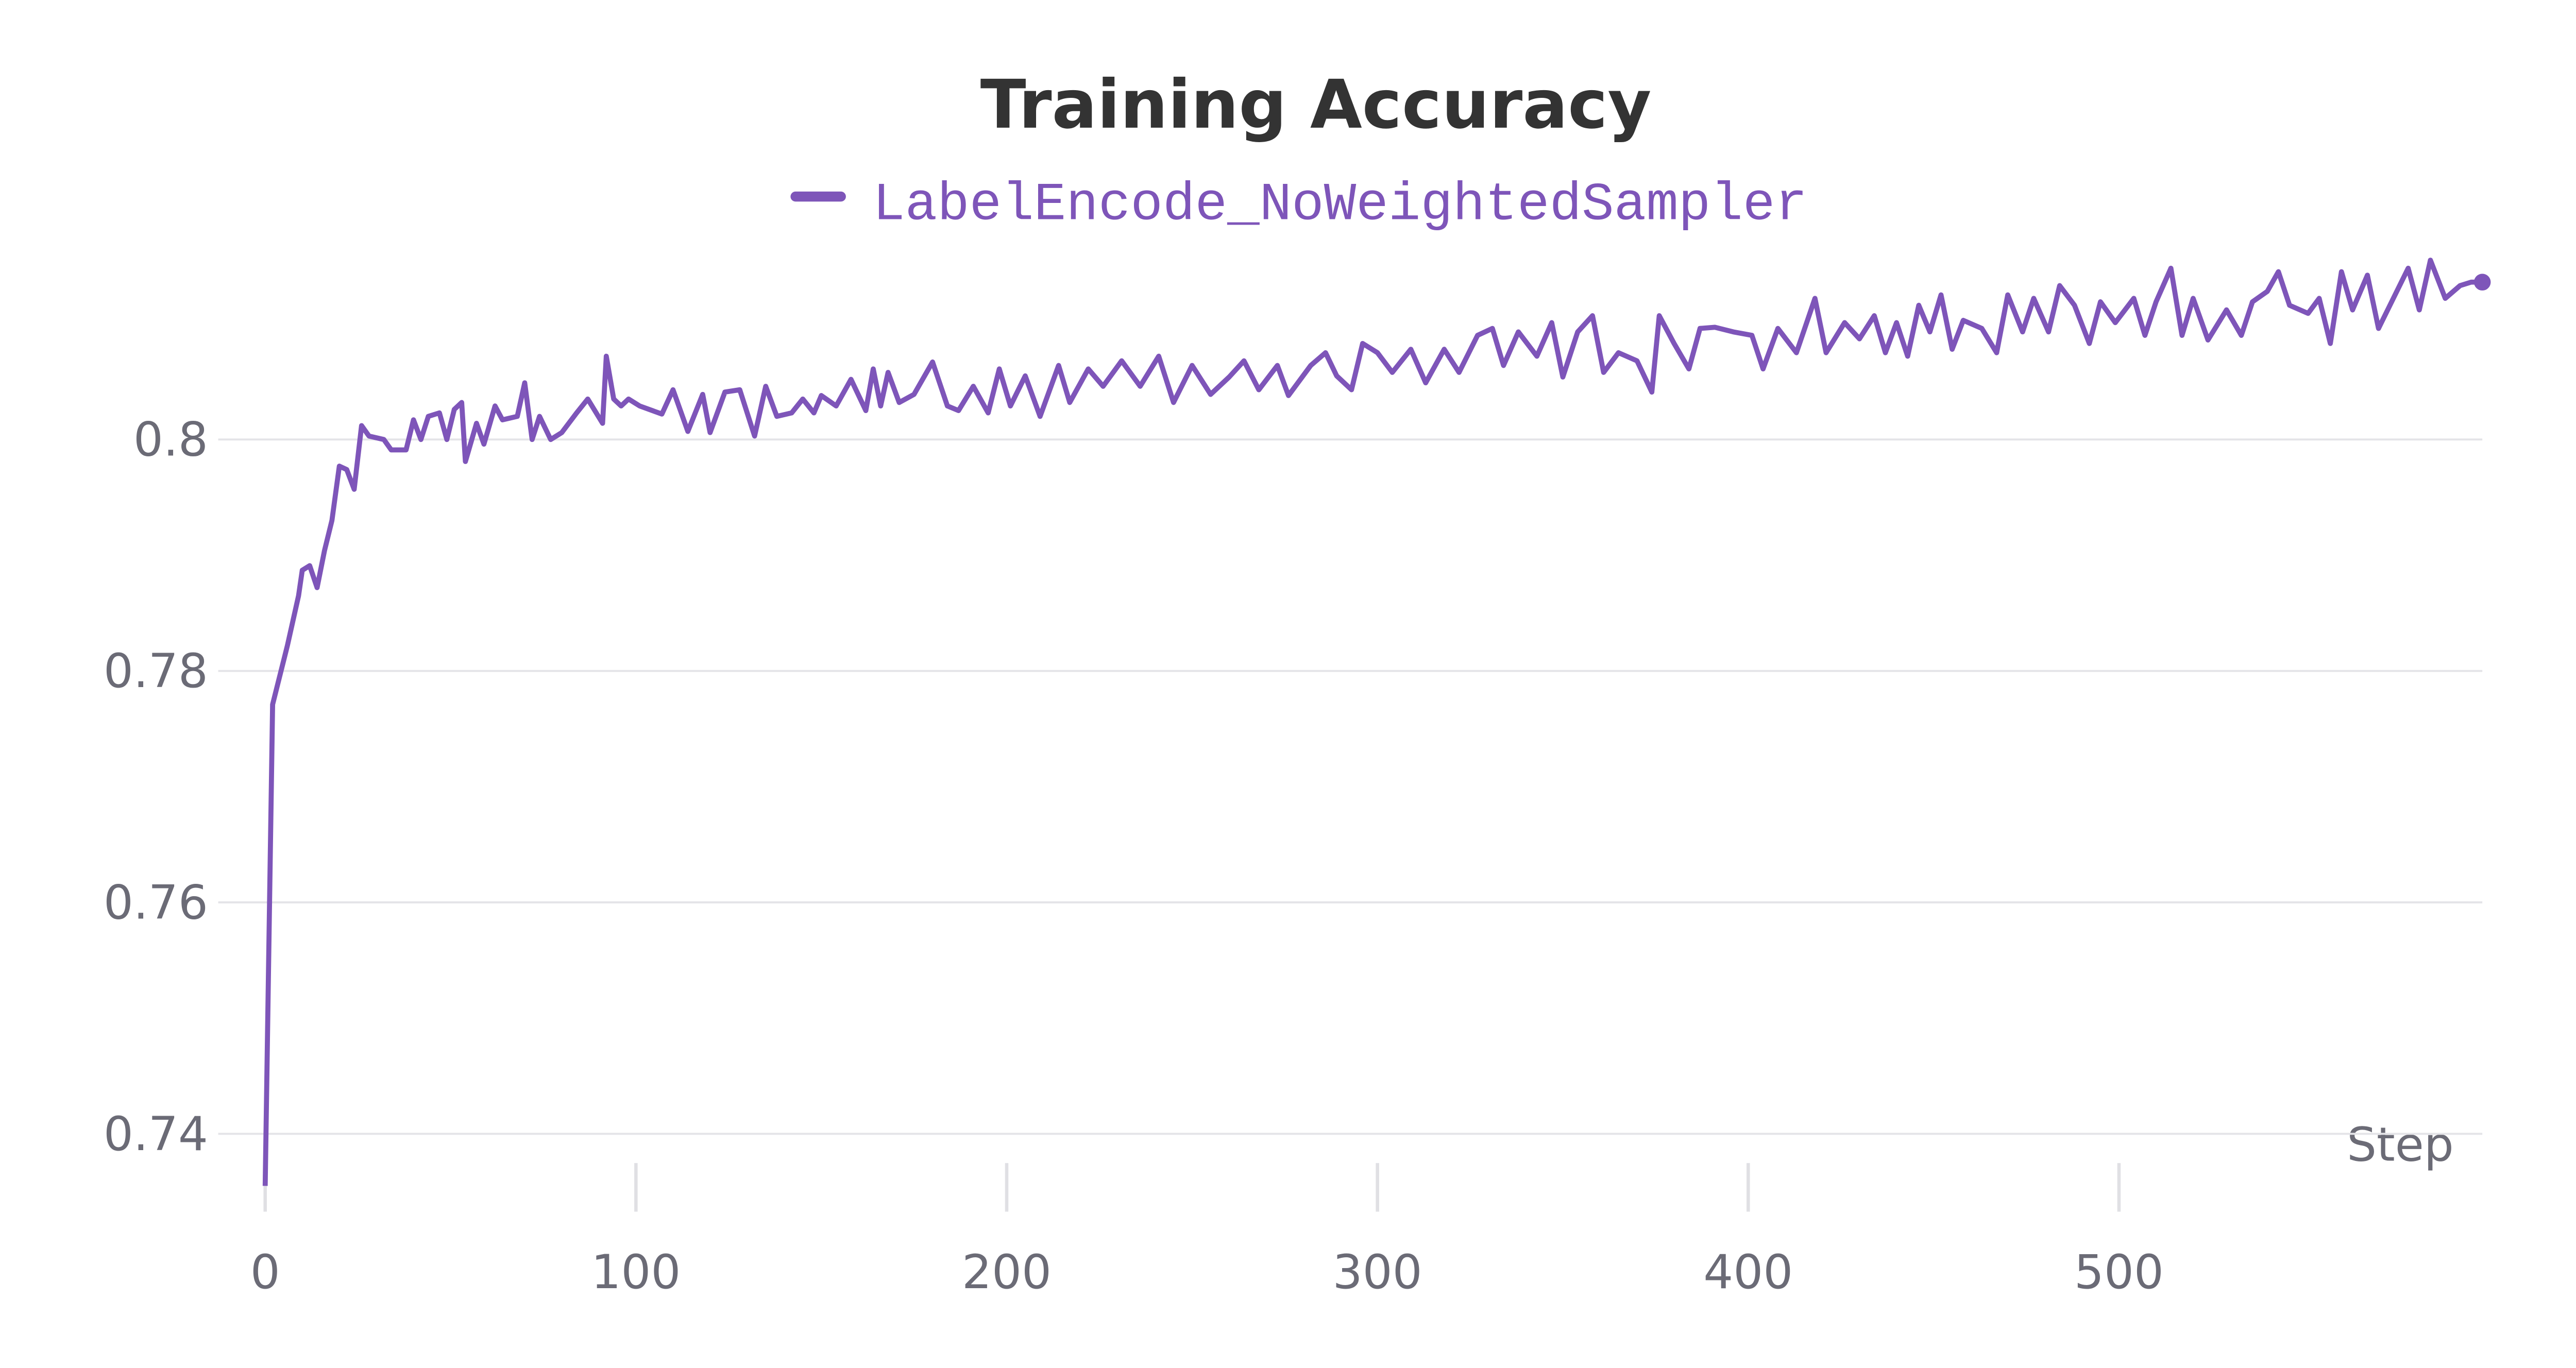 The height and width of the screenshot is (1368, 2576). Describe the element at coordinates (265, 1271) in the screenshot. I see `x-tick-label: 0` at that location.